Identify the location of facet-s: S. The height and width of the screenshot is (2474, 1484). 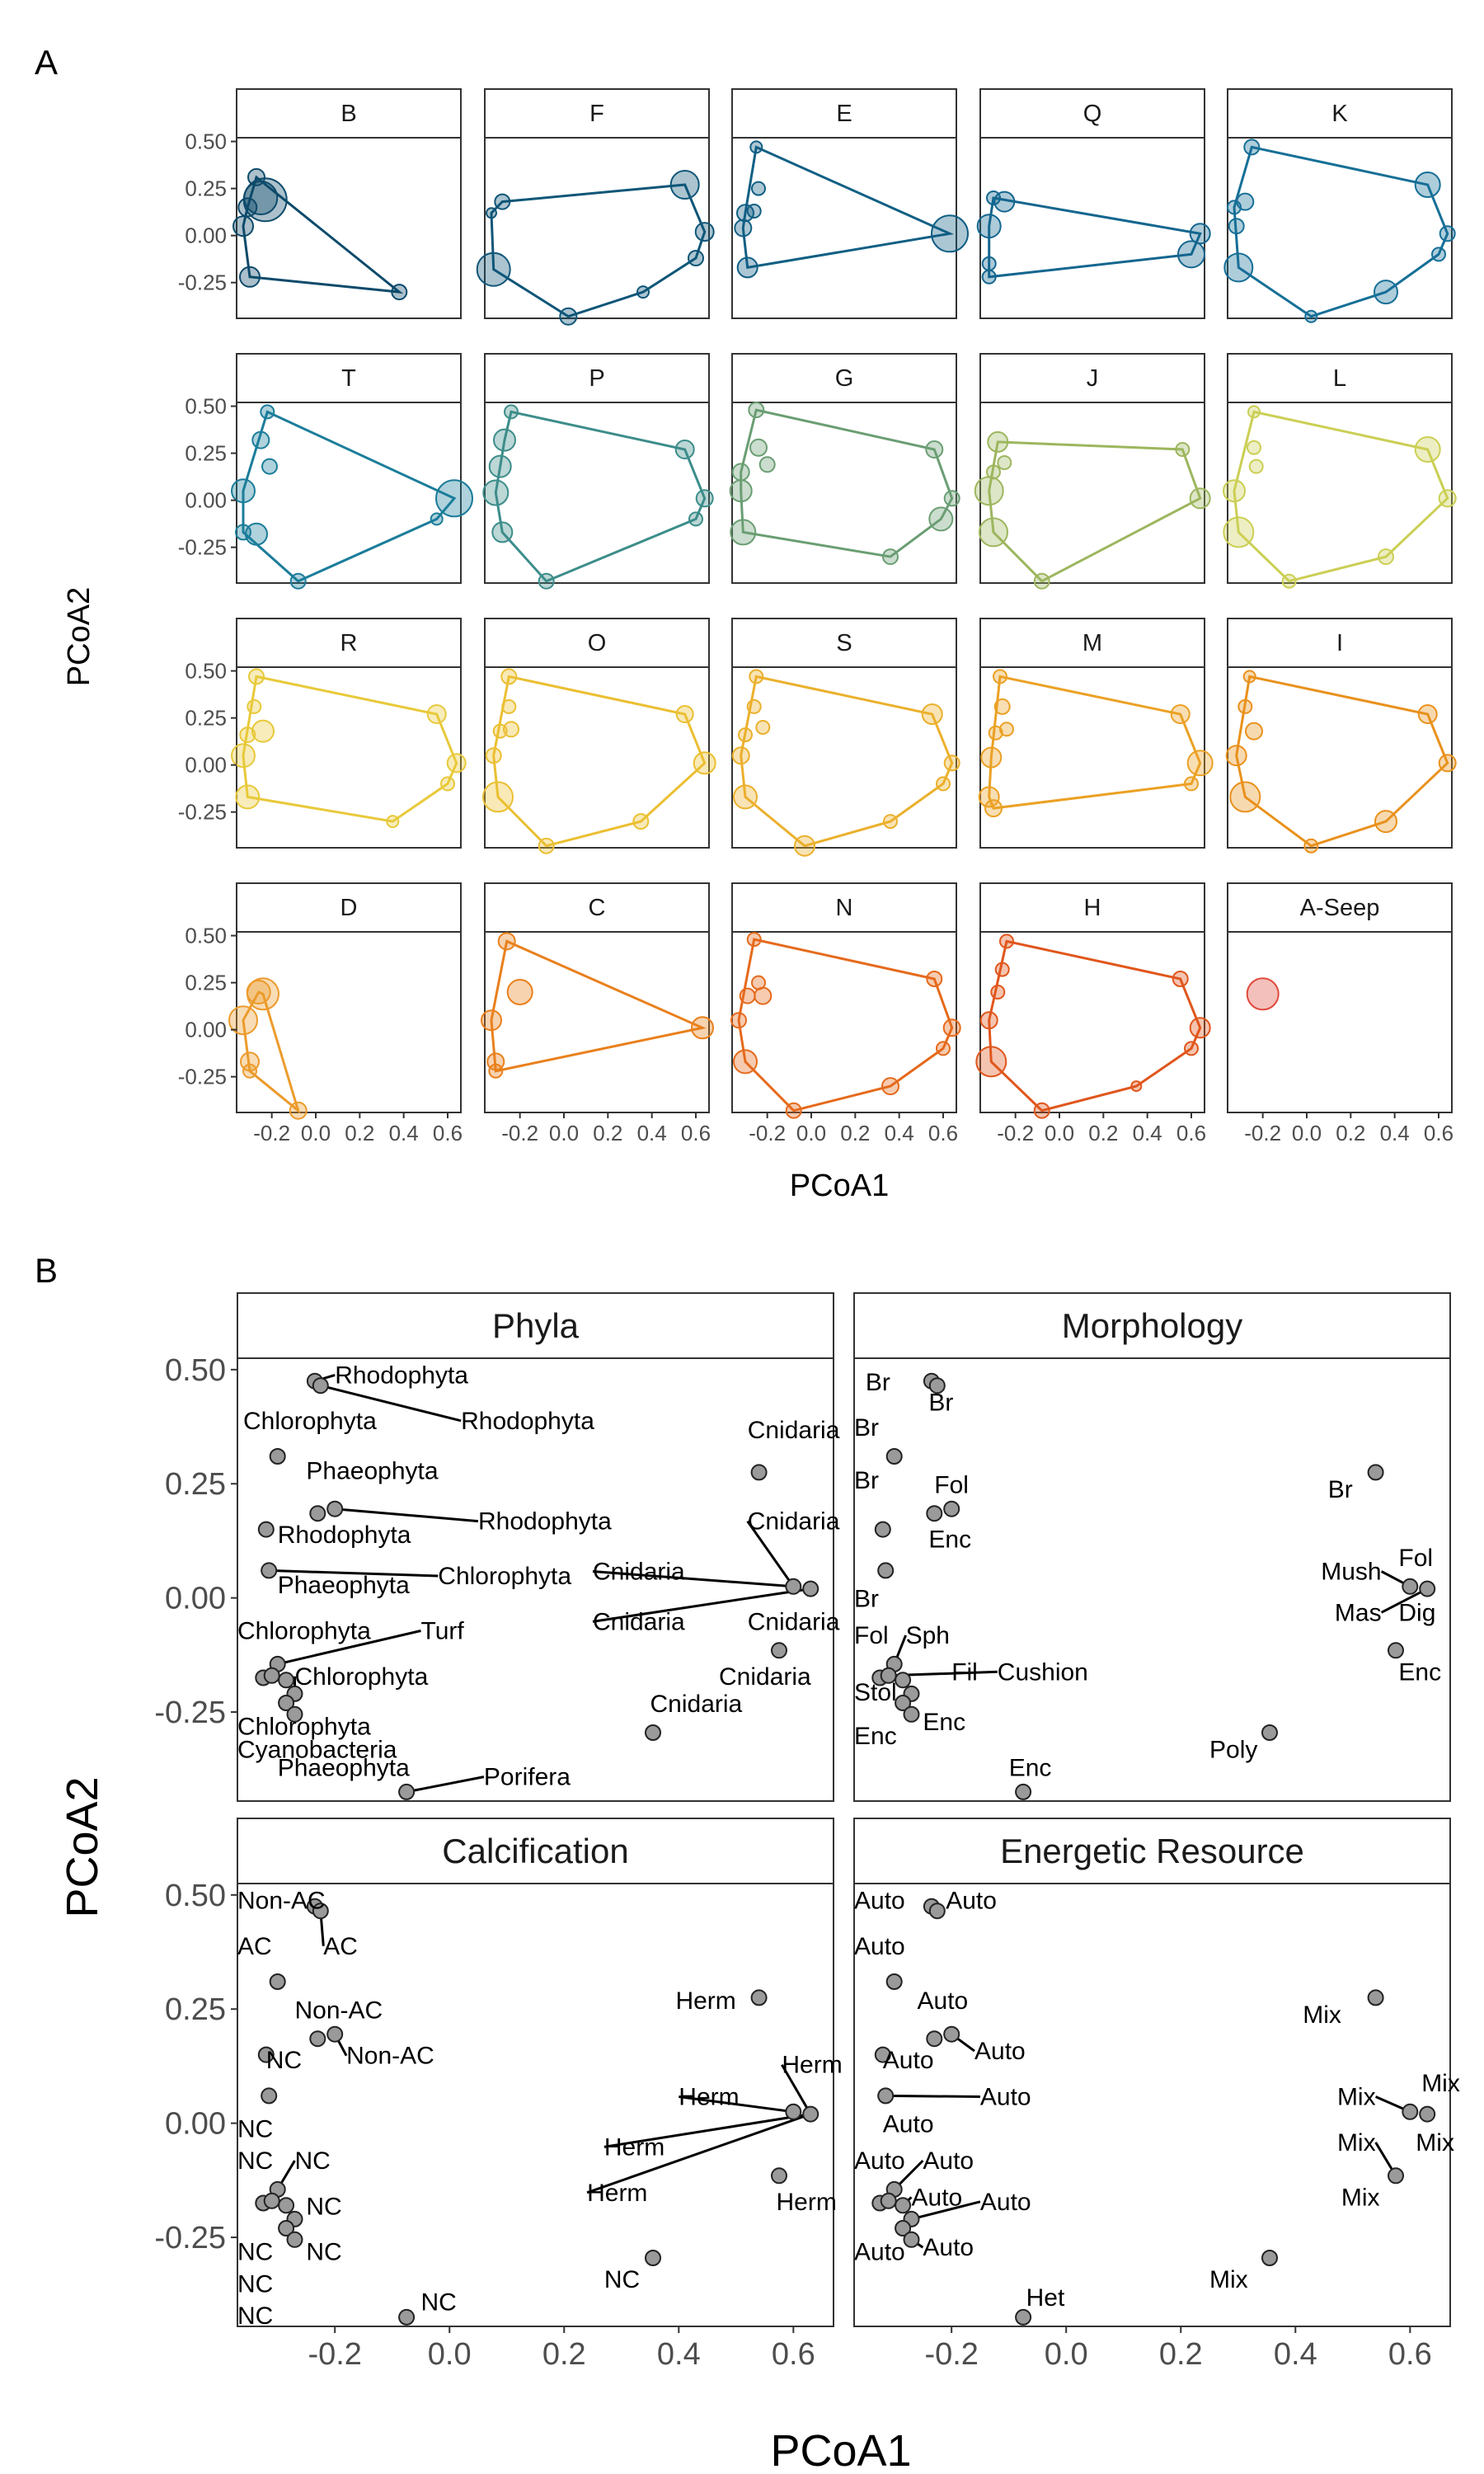
(845, 737).